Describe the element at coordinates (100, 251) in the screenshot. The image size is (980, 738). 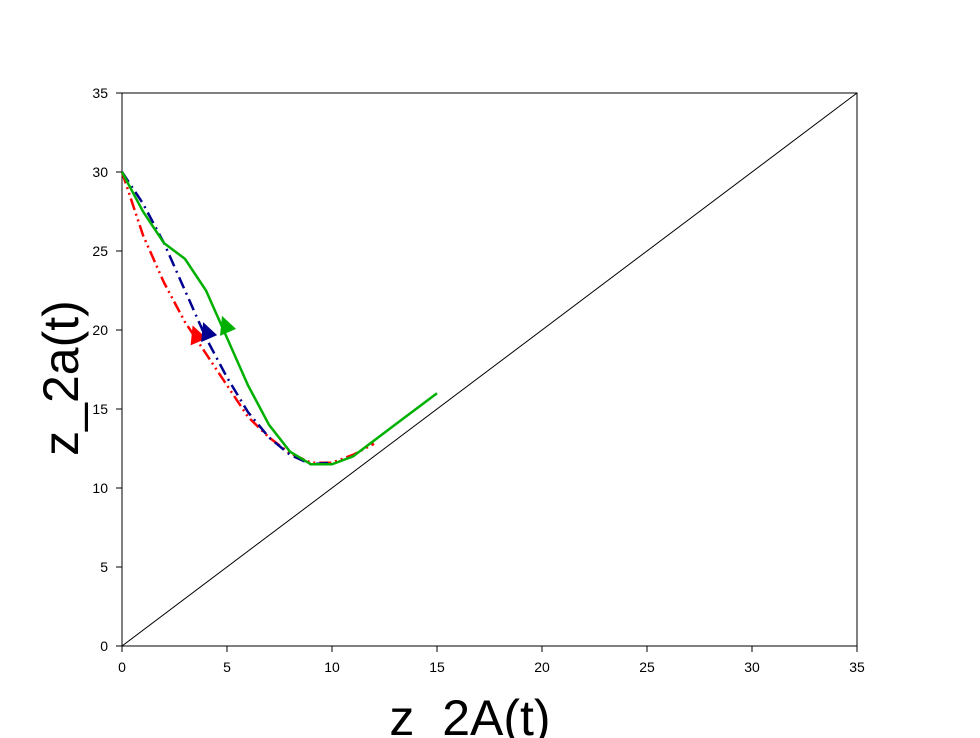
I see `y-tick-label: 25` at that location.